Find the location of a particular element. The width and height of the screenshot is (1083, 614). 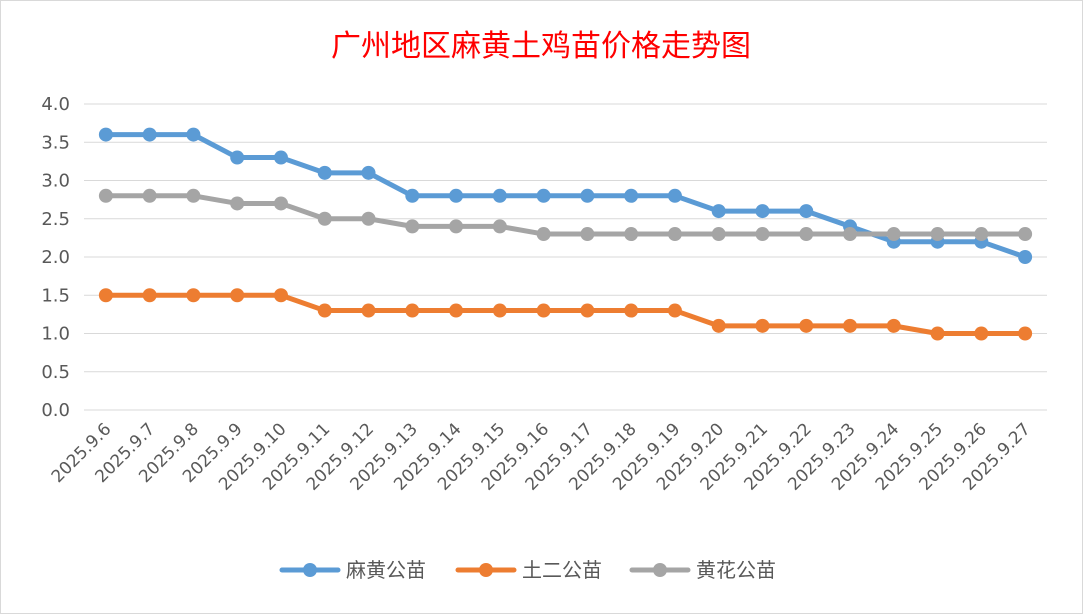

legend-item: 黄花公苗 is located at coordinates (702, 570).